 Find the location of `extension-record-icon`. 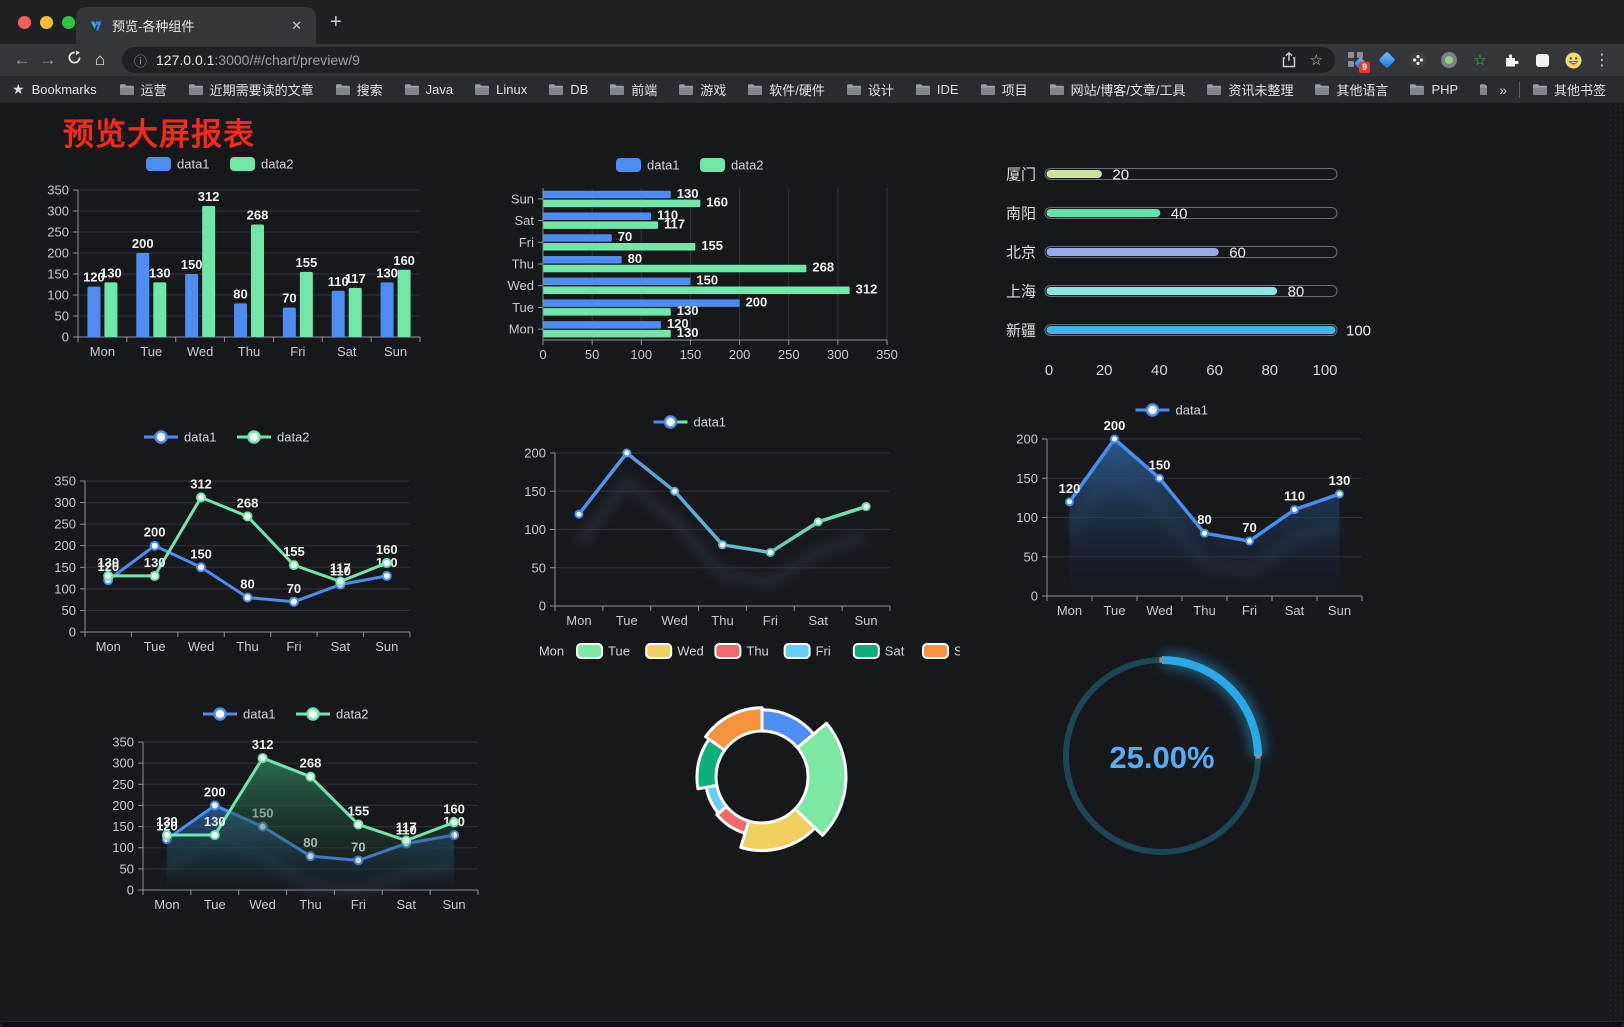

extension-record-icon is located at coordinates (1449, 60).